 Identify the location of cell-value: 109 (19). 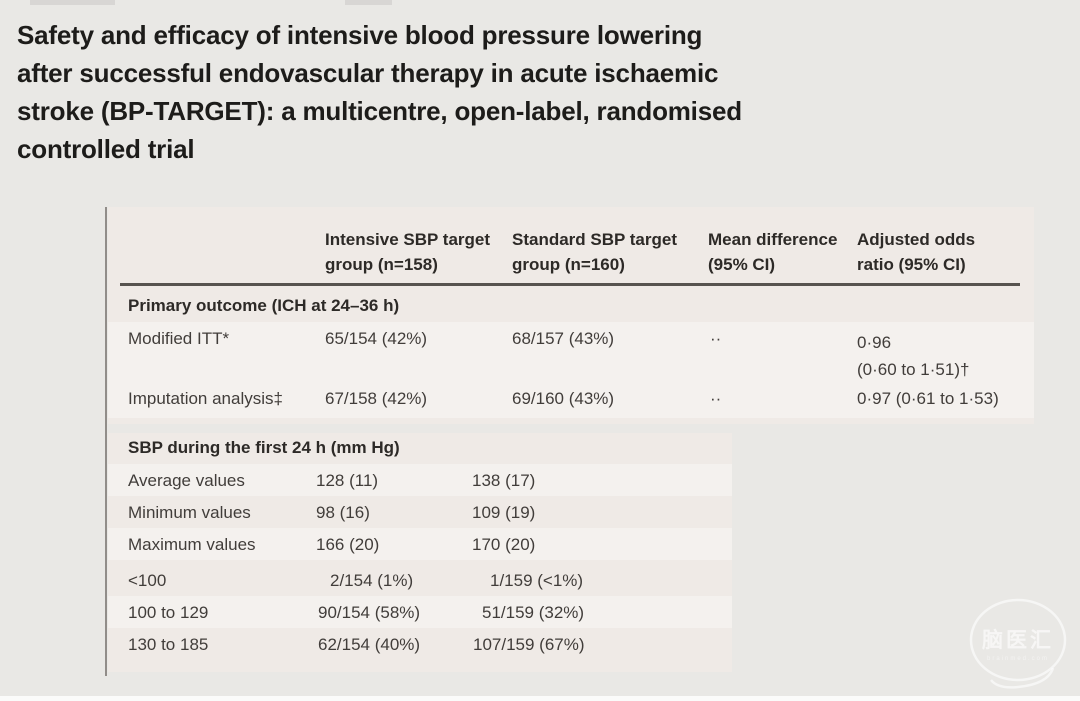
(504, 512).